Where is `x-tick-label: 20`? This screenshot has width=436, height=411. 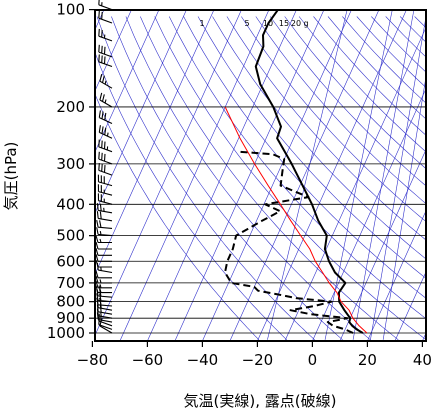 x-tick-label: 20 is located at coordinates (367, 360).